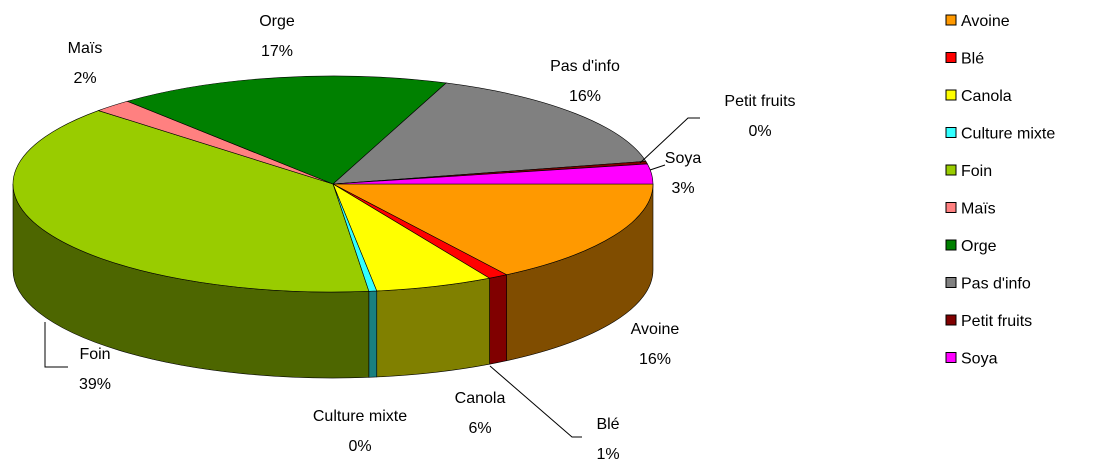  Describe the element at coordinates (996, 321) in the screenshot. I see `legend-label: Petit fruits` at that location.